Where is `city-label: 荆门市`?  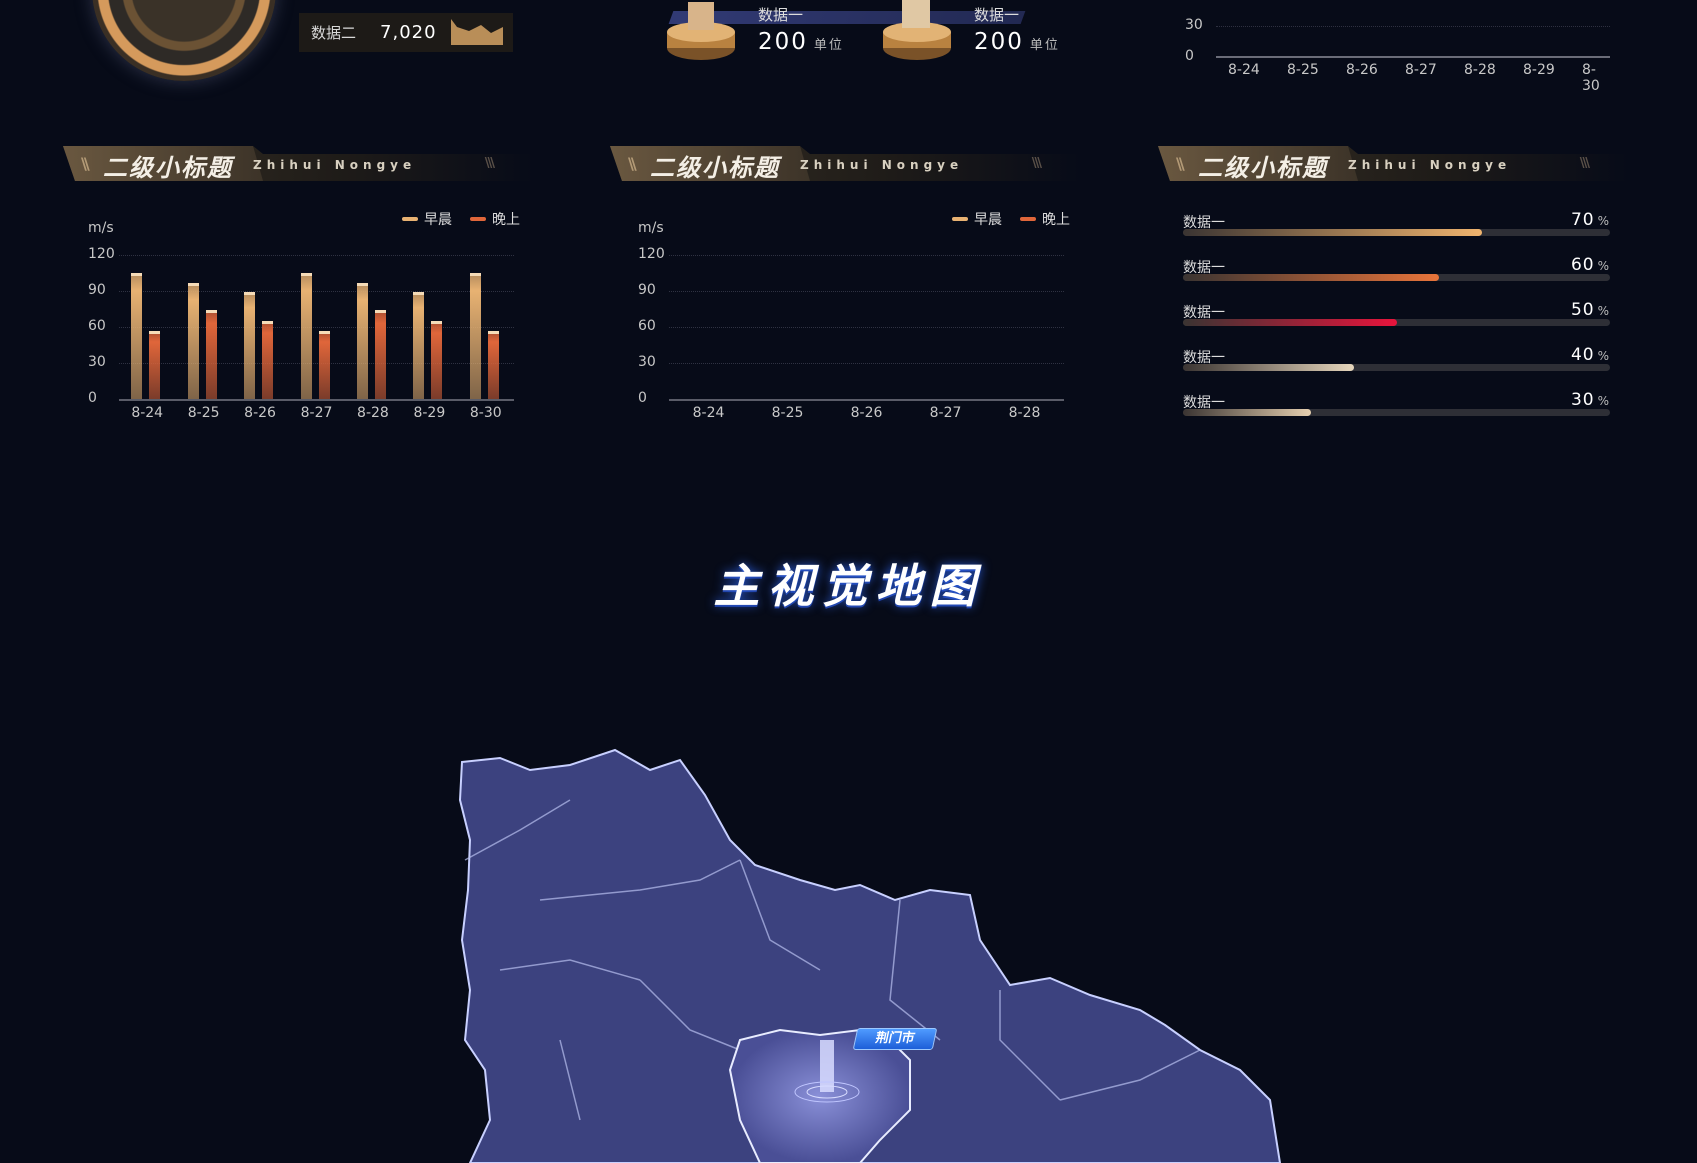
city-label: 荆门市 is located at coordinates (895, 1038).